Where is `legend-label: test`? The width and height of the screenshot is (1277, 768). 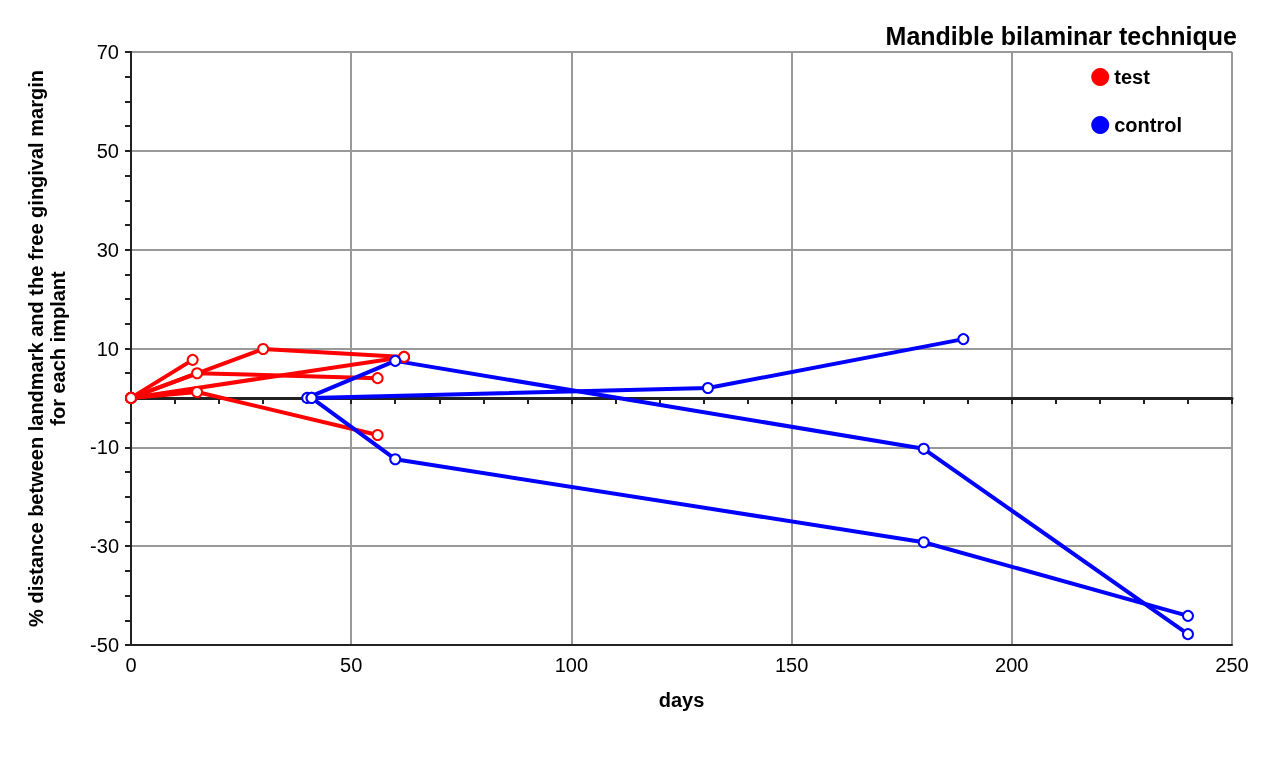
legend-label: test is located at coordinates (1132, 77).